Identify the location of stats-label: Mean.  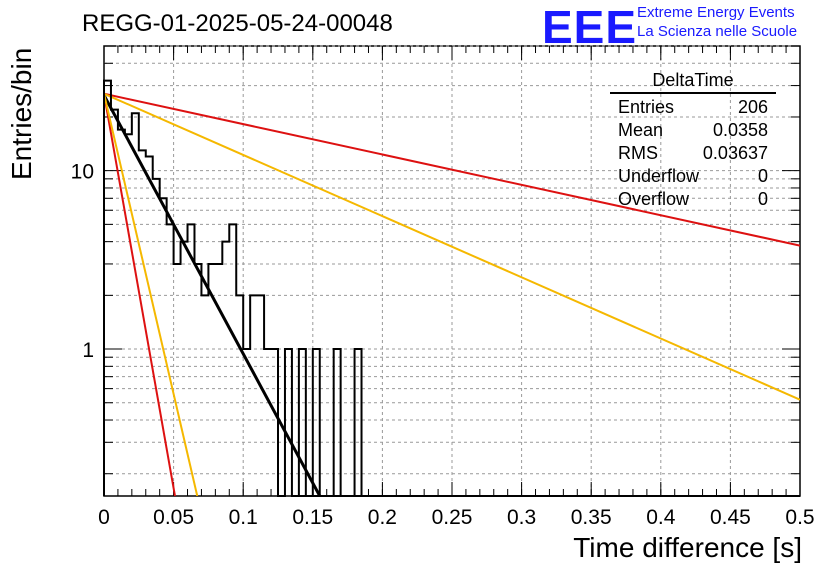
(641, 130).